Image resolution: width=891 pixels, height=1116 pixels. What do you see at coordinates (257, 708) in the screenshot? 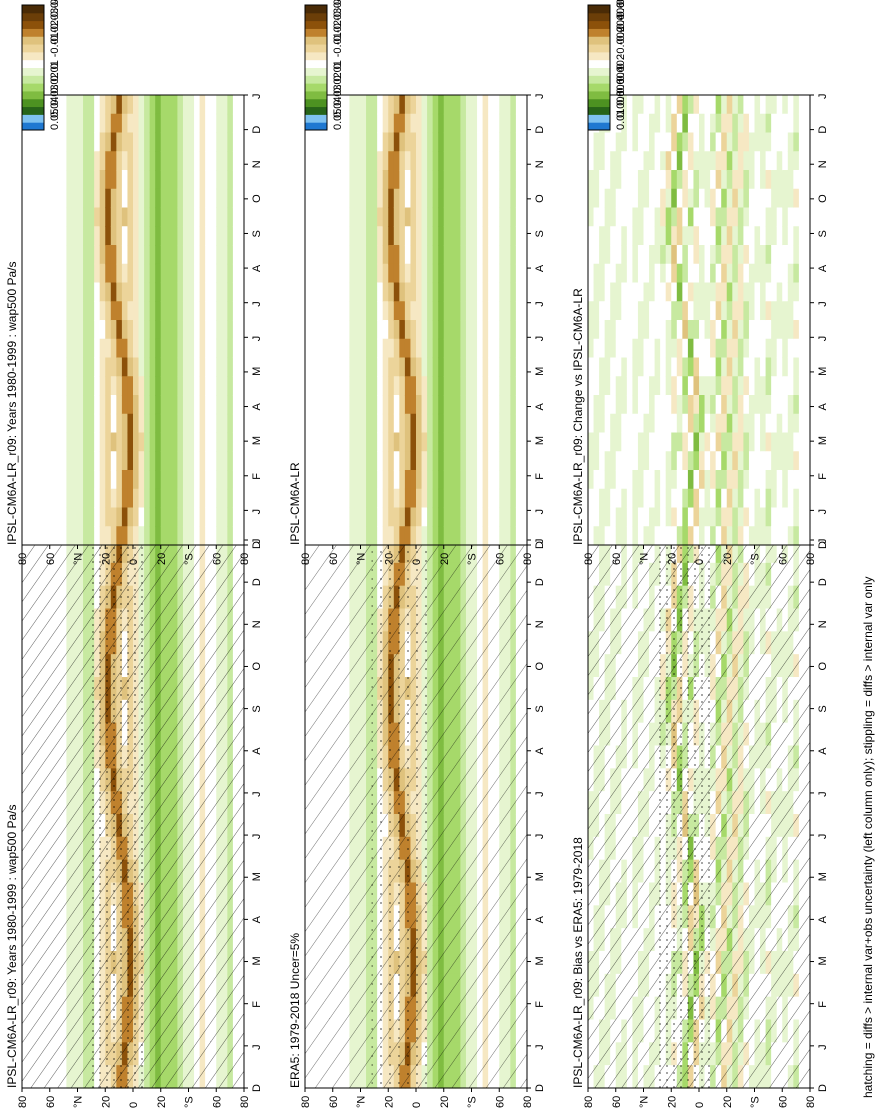
I see `month-tick-label: S` at bounding box center [257, 708].